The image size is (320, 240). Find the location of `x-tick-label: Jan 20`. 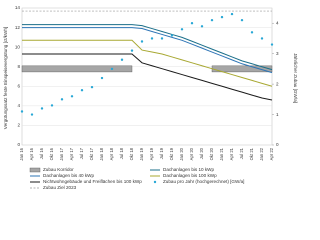

x-tick-label: Jan 20 is located at coordinates (181, 153).